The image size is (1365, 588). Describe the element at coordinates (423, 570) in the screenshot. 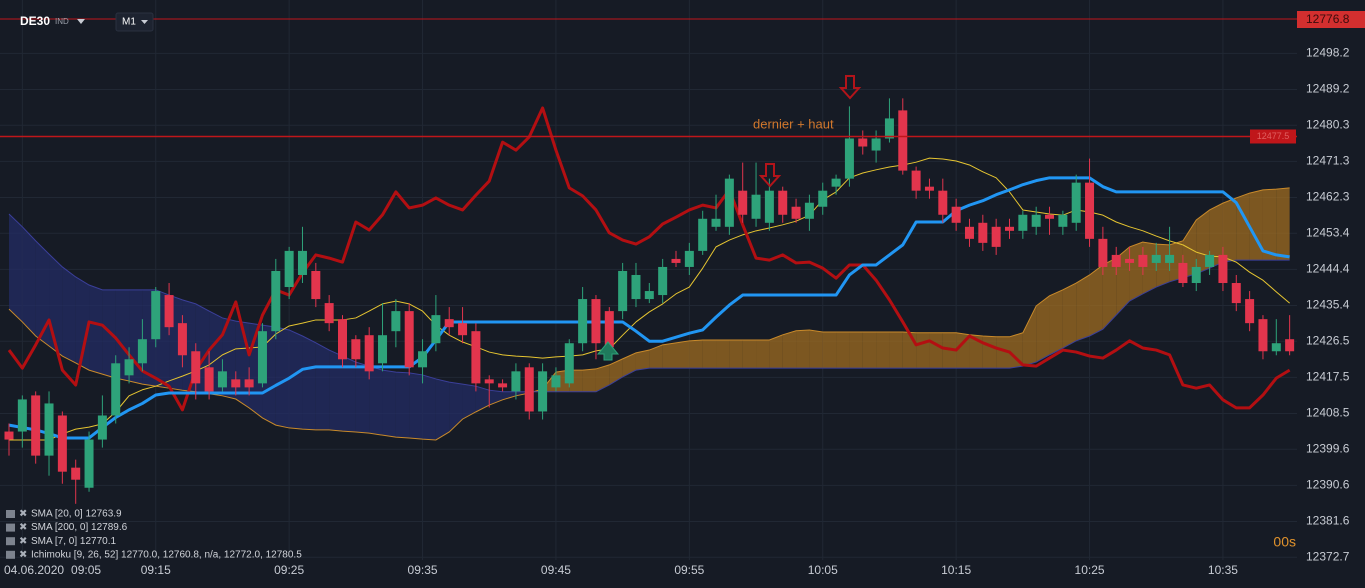

I see `x-tick-label: 09:35` at that location.